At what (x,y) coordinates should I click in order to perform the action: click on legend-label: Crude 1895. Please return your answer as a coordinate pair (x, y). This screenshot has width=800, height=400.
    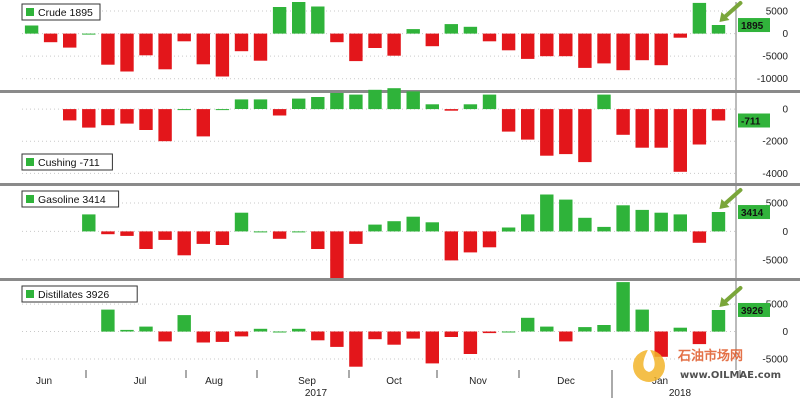
    Looking at the image, I should click on (65, 13).